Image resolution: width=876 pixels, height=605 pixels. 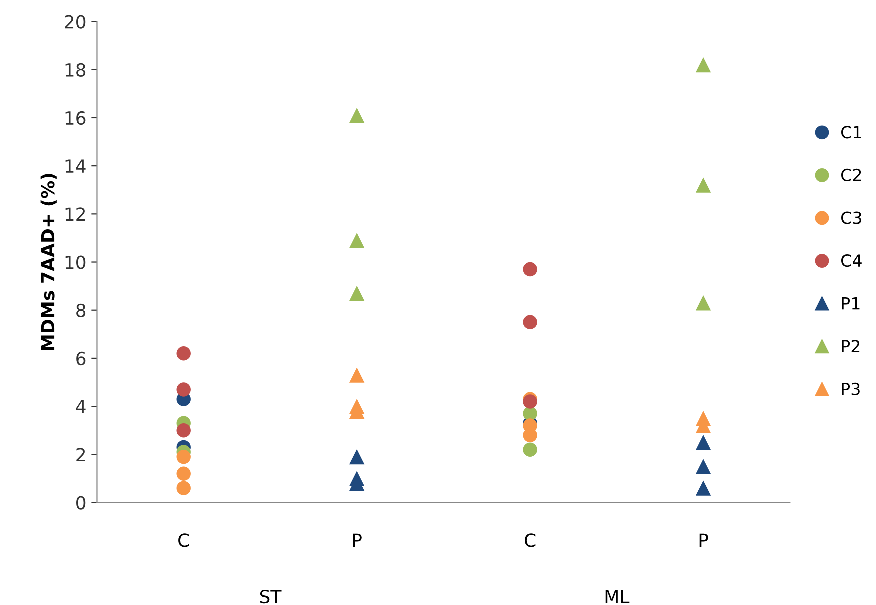 What do you see at coordinates (851, 304) in the screenshot?
I see `legend-label: P1` at bounding box center [851, 304].